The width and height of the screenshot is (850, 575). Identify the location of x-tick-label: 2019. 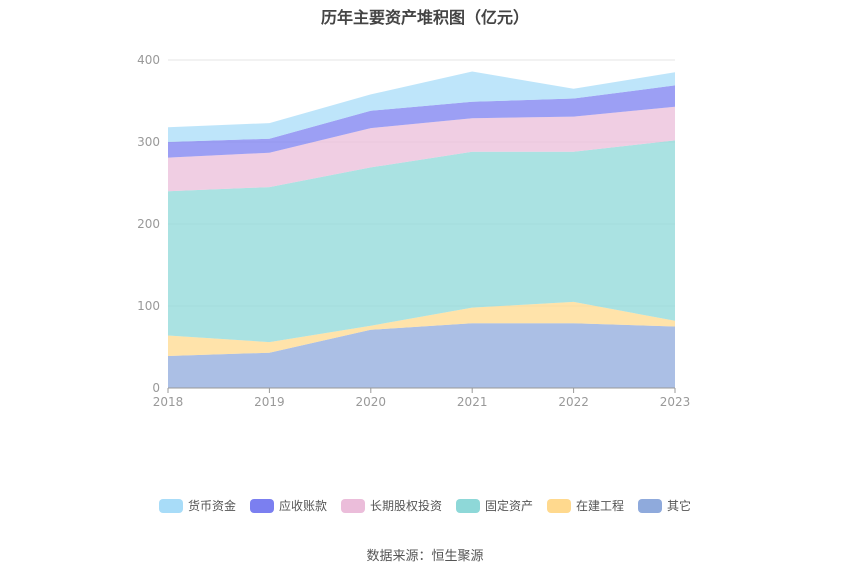
(269, 402).